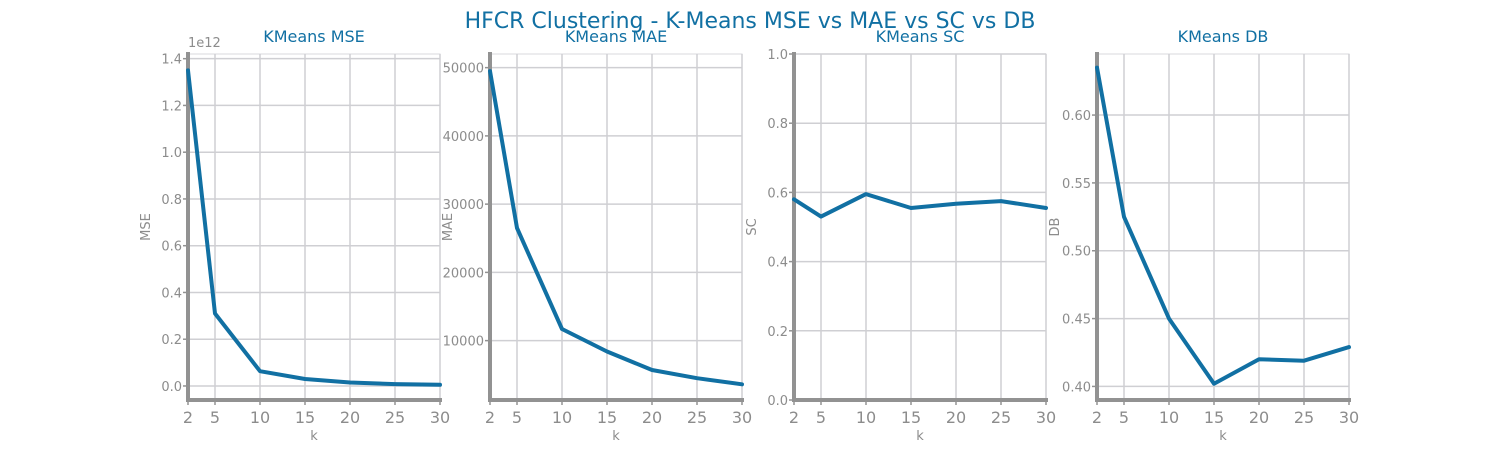 This screenshot has width=1500, height=450. What do you see at coordinates (920, 36) in the screenshot?
I see `sc-subplot-title: KMeans SC` at bounding box center [920, 36].